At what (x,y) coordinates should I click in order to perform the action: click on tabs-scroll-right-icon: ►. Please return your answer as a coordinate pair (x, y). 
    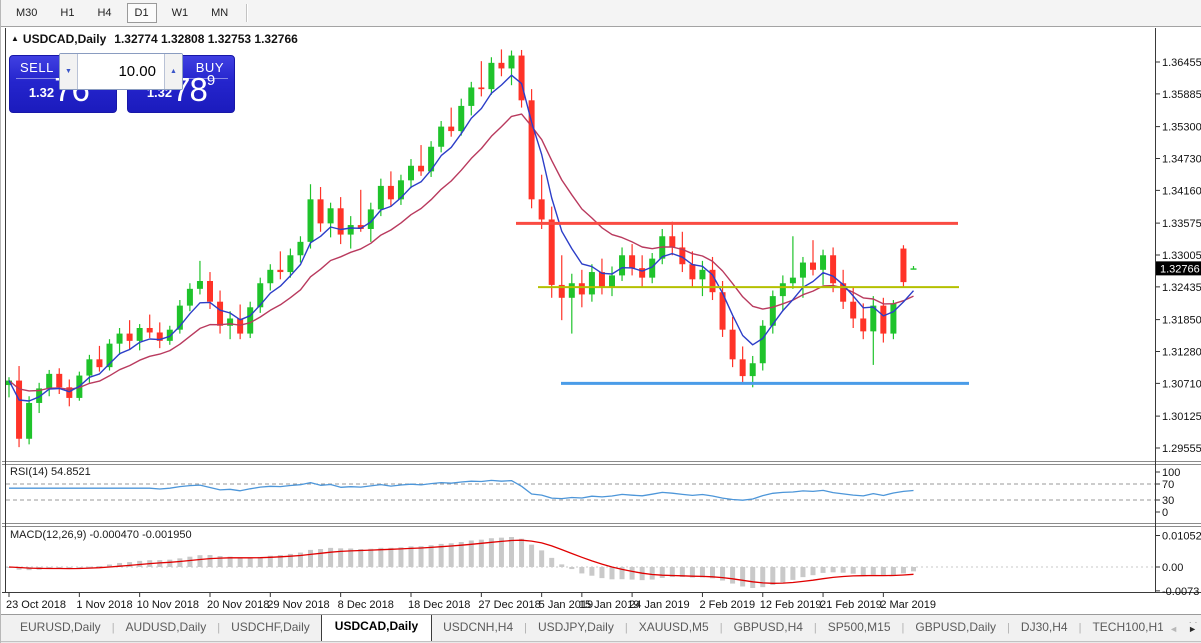
    Looking at the image, I should click on (1192, 629).